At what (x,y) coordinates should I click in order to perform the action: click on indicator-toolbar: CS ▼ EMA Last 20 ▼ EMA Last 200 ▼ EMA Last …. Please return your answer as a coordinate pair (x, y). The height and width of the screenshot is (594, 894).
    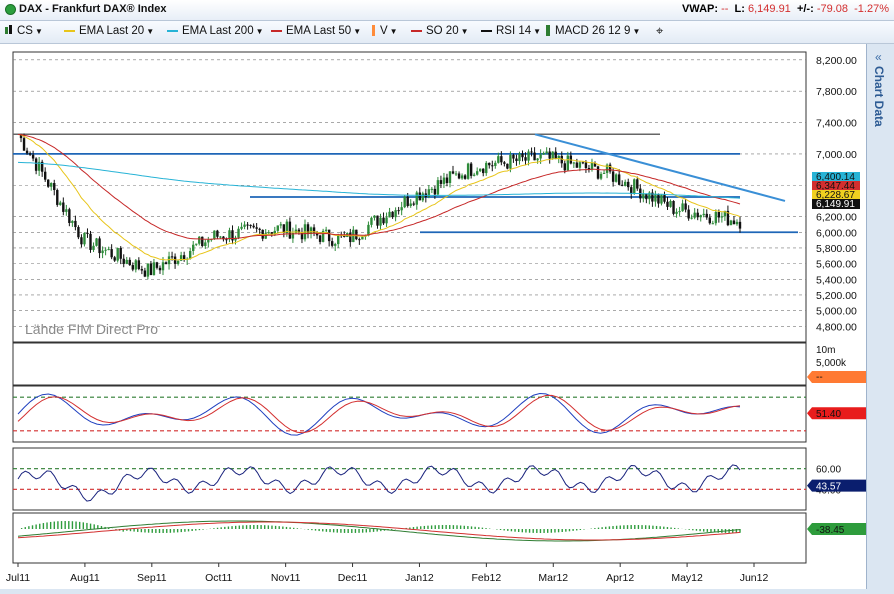
    Looking at the image, I should click on (447, 32).